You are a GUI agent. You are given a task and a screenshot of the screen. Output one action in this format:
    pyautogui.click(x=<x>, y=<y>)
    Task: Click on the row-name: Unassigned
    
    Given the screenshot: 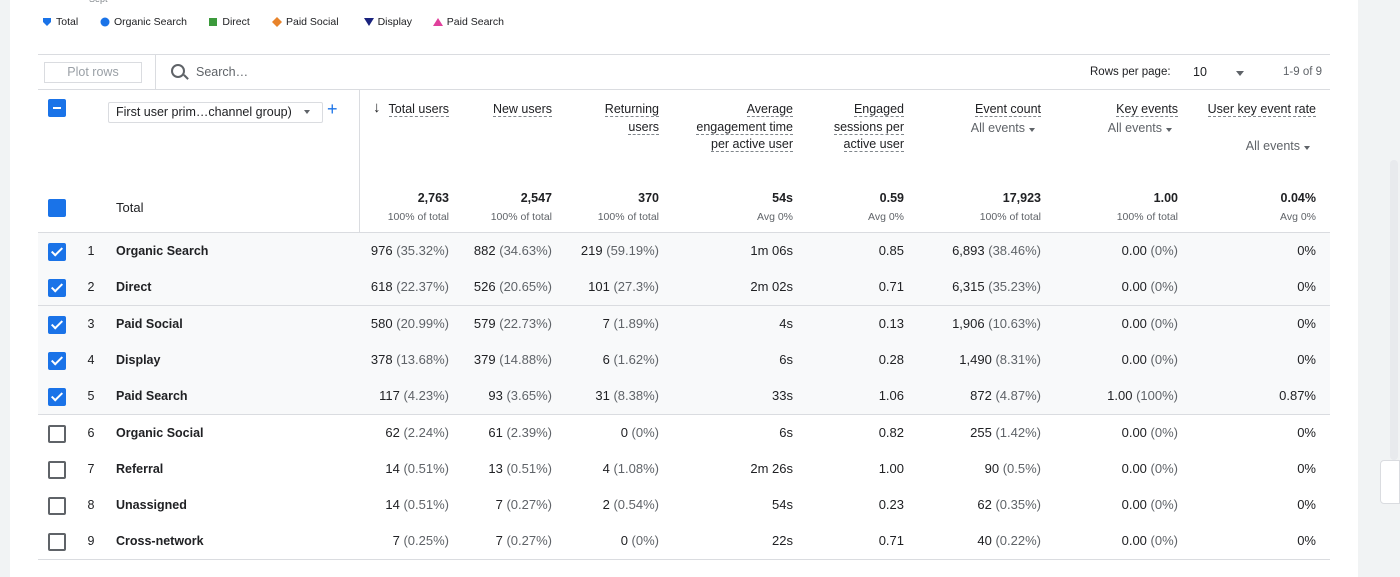 What is the action you would take?
    pyautogui.click(x=151, y=505)
    